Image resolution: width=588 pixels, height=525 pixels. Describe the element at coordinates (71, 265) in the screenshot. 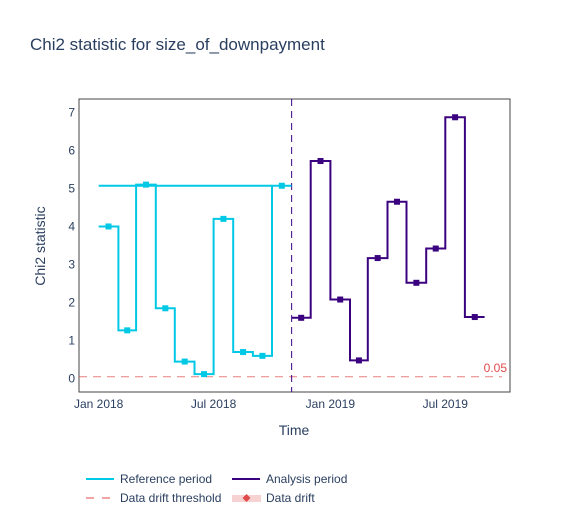

I see `y-tick-label: 3` at that location.